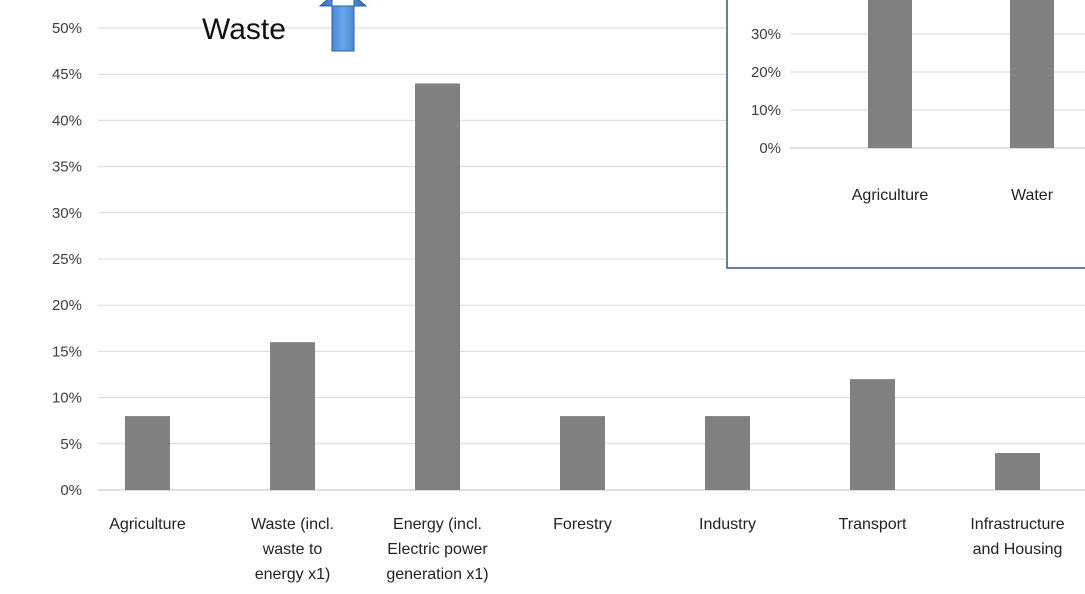  I want to click on waste-callout: Waste, so click(285, 26).